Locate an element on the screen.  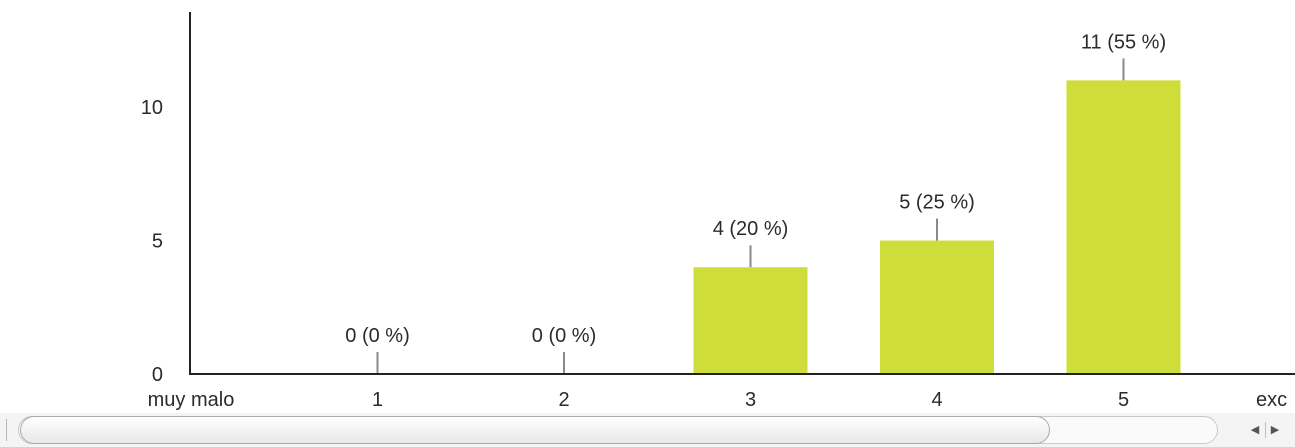
right-arrow-icon: ▶ is located at coordinates (1275, 429).